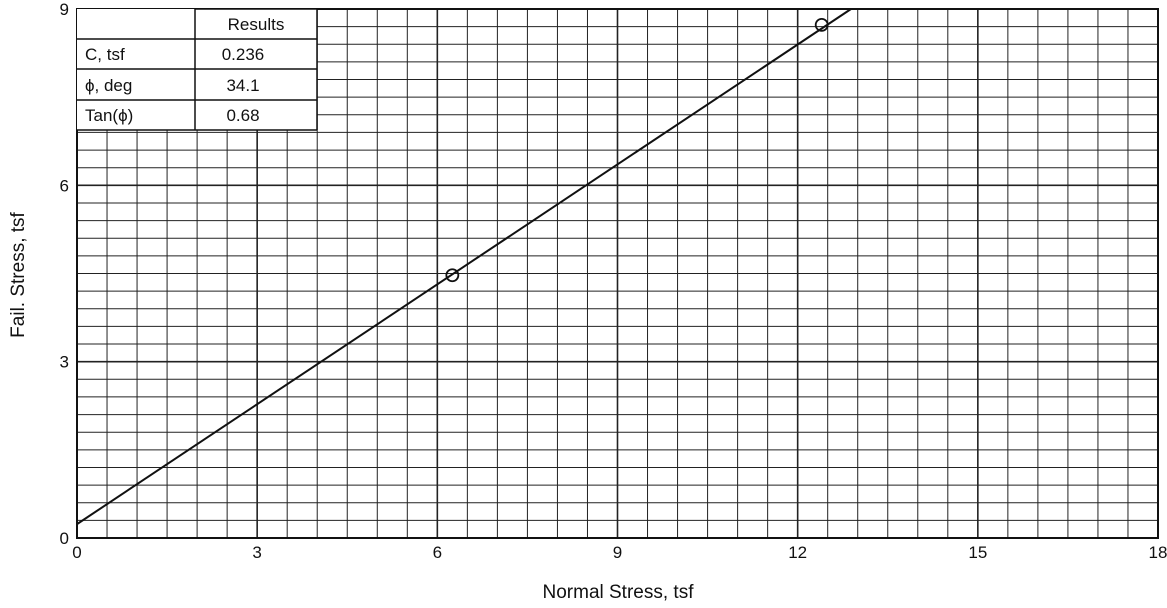 The width and height of the screenshot is (1167, 608). I want to click on result-value-tanphi: 0.68, so click(242, 115).